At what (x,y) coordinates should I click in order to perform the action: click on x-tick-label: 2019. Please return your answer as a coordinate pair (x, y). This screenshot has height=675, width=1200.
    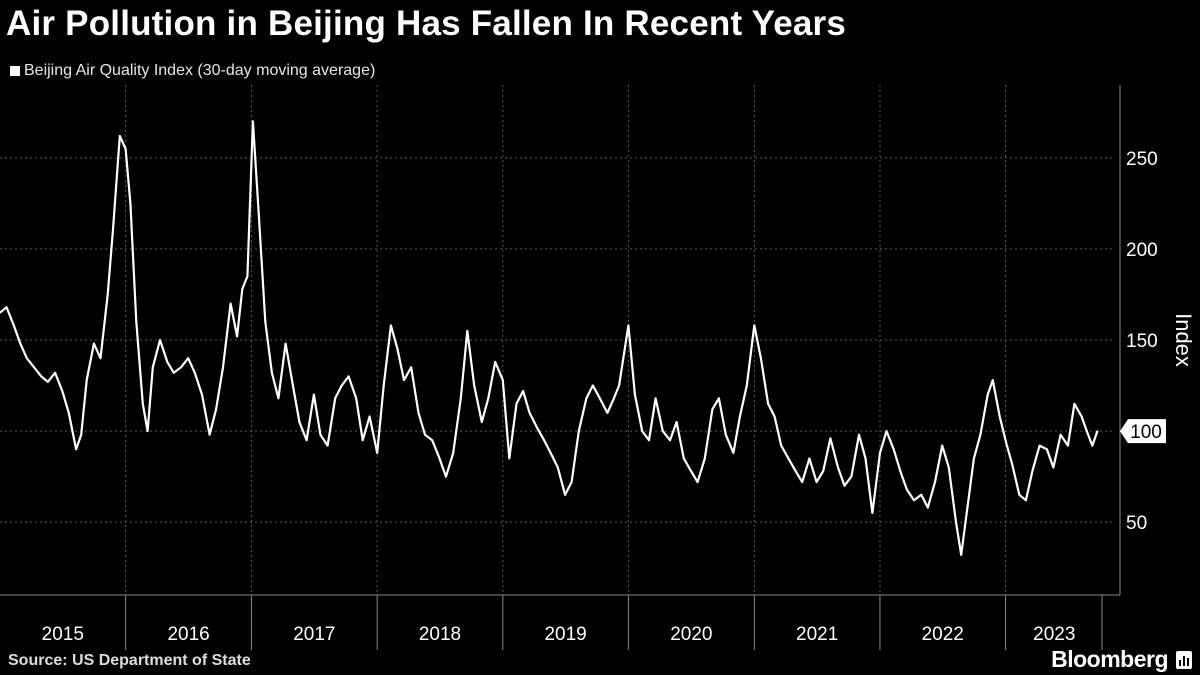
    Looking at the image, I should click on (565, 634).